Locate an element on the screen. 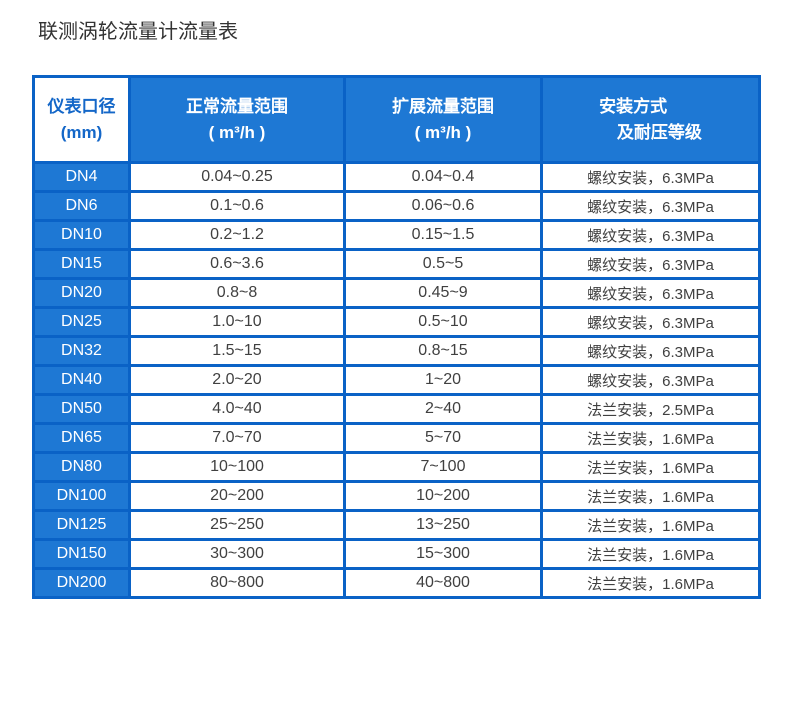 Image resolution: width=790 pixels, height=704 pixels. row-size-cell: DN32 is located at coordinates (81, 351).